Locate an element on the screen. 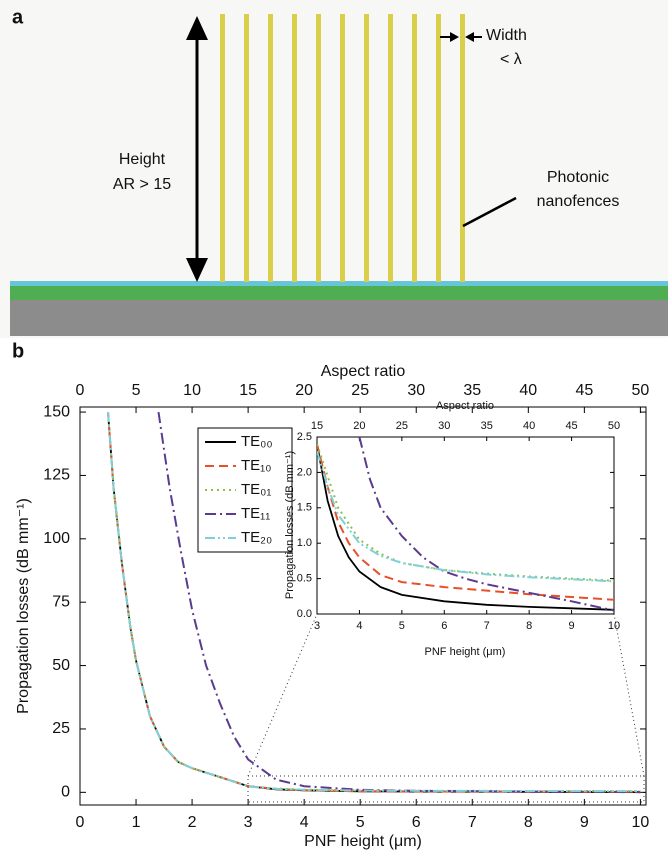  legend is located at coordinates (245, 490).